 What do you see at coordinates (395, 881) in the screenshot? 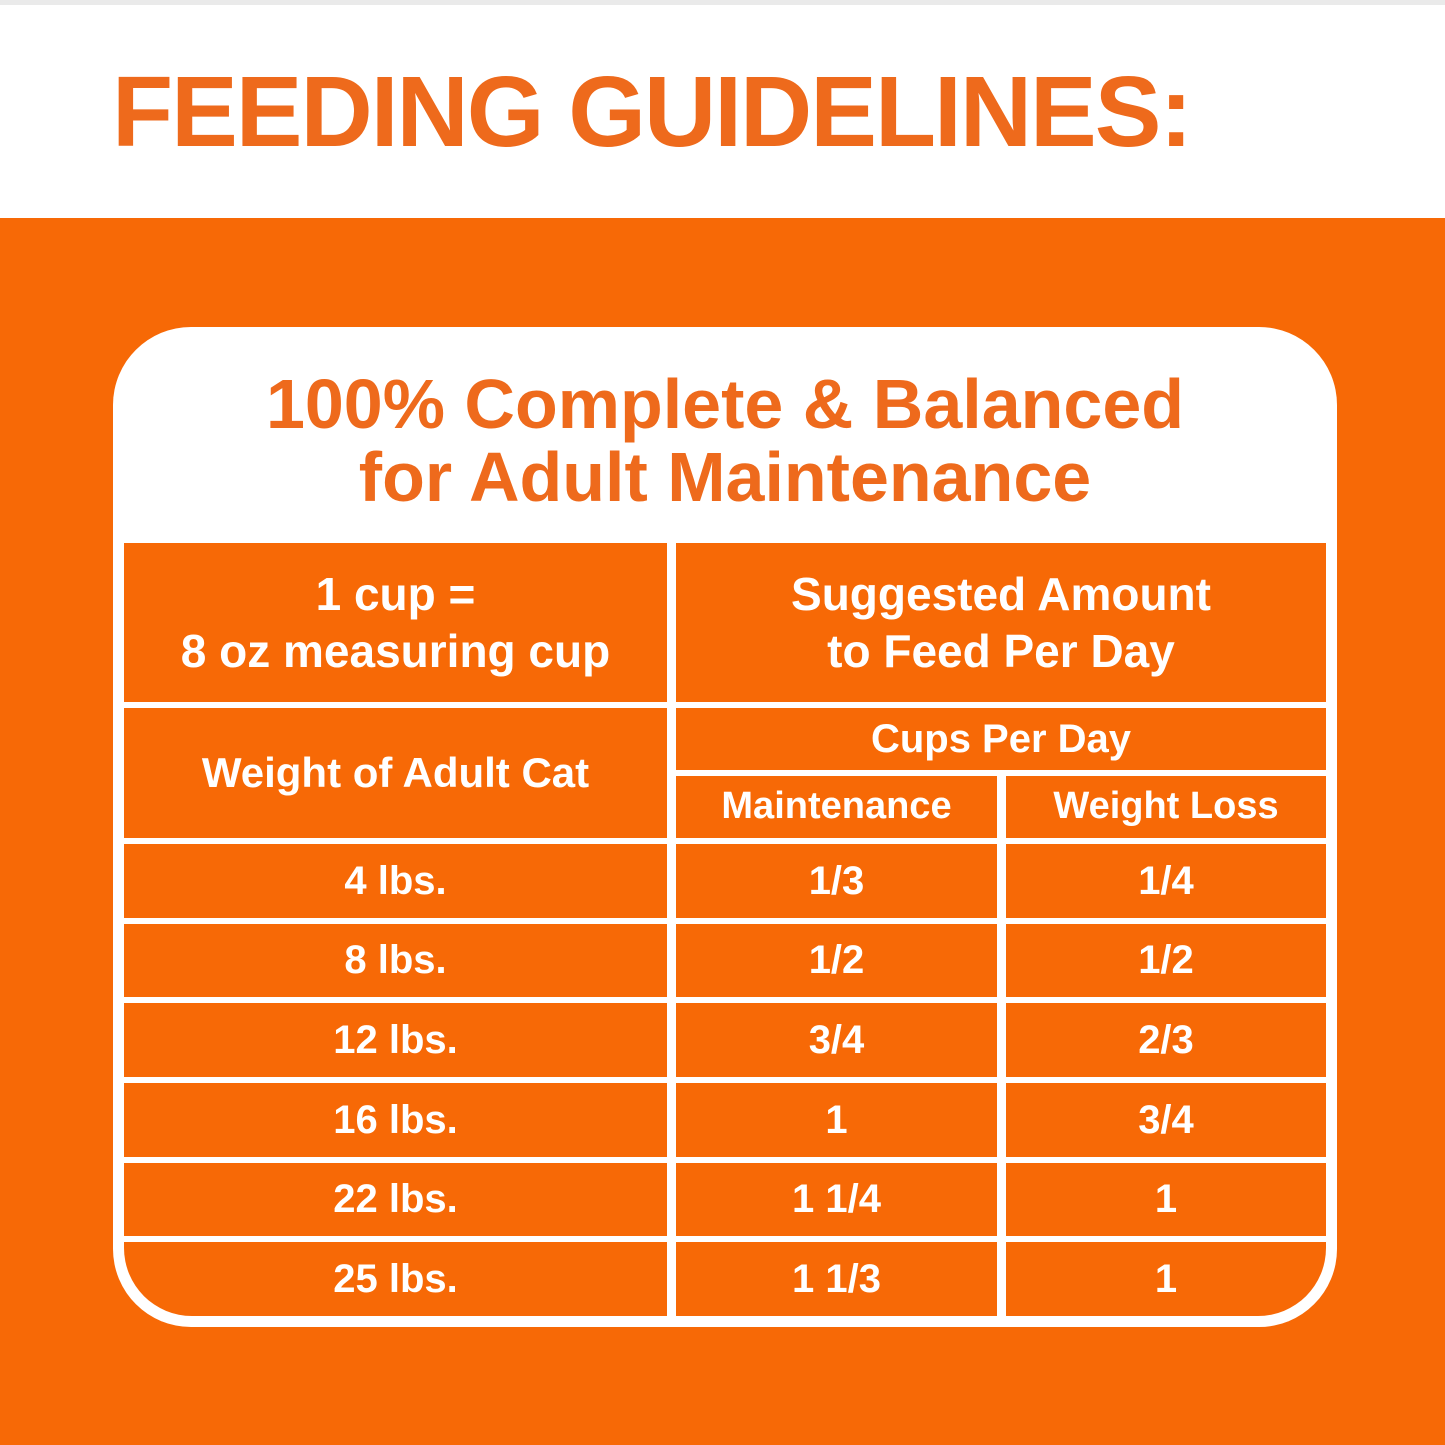
I see `row-0-weight-cell: 4 lbs.` at bounding box center [395, 881].